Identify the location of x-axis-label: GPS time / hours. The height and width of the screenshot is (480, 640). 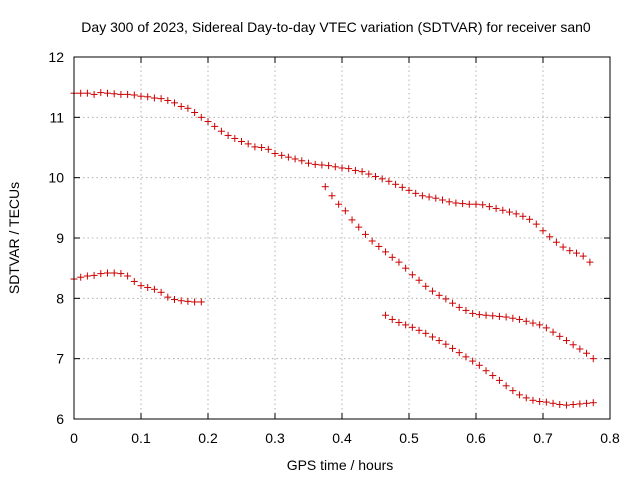
(340, 465).